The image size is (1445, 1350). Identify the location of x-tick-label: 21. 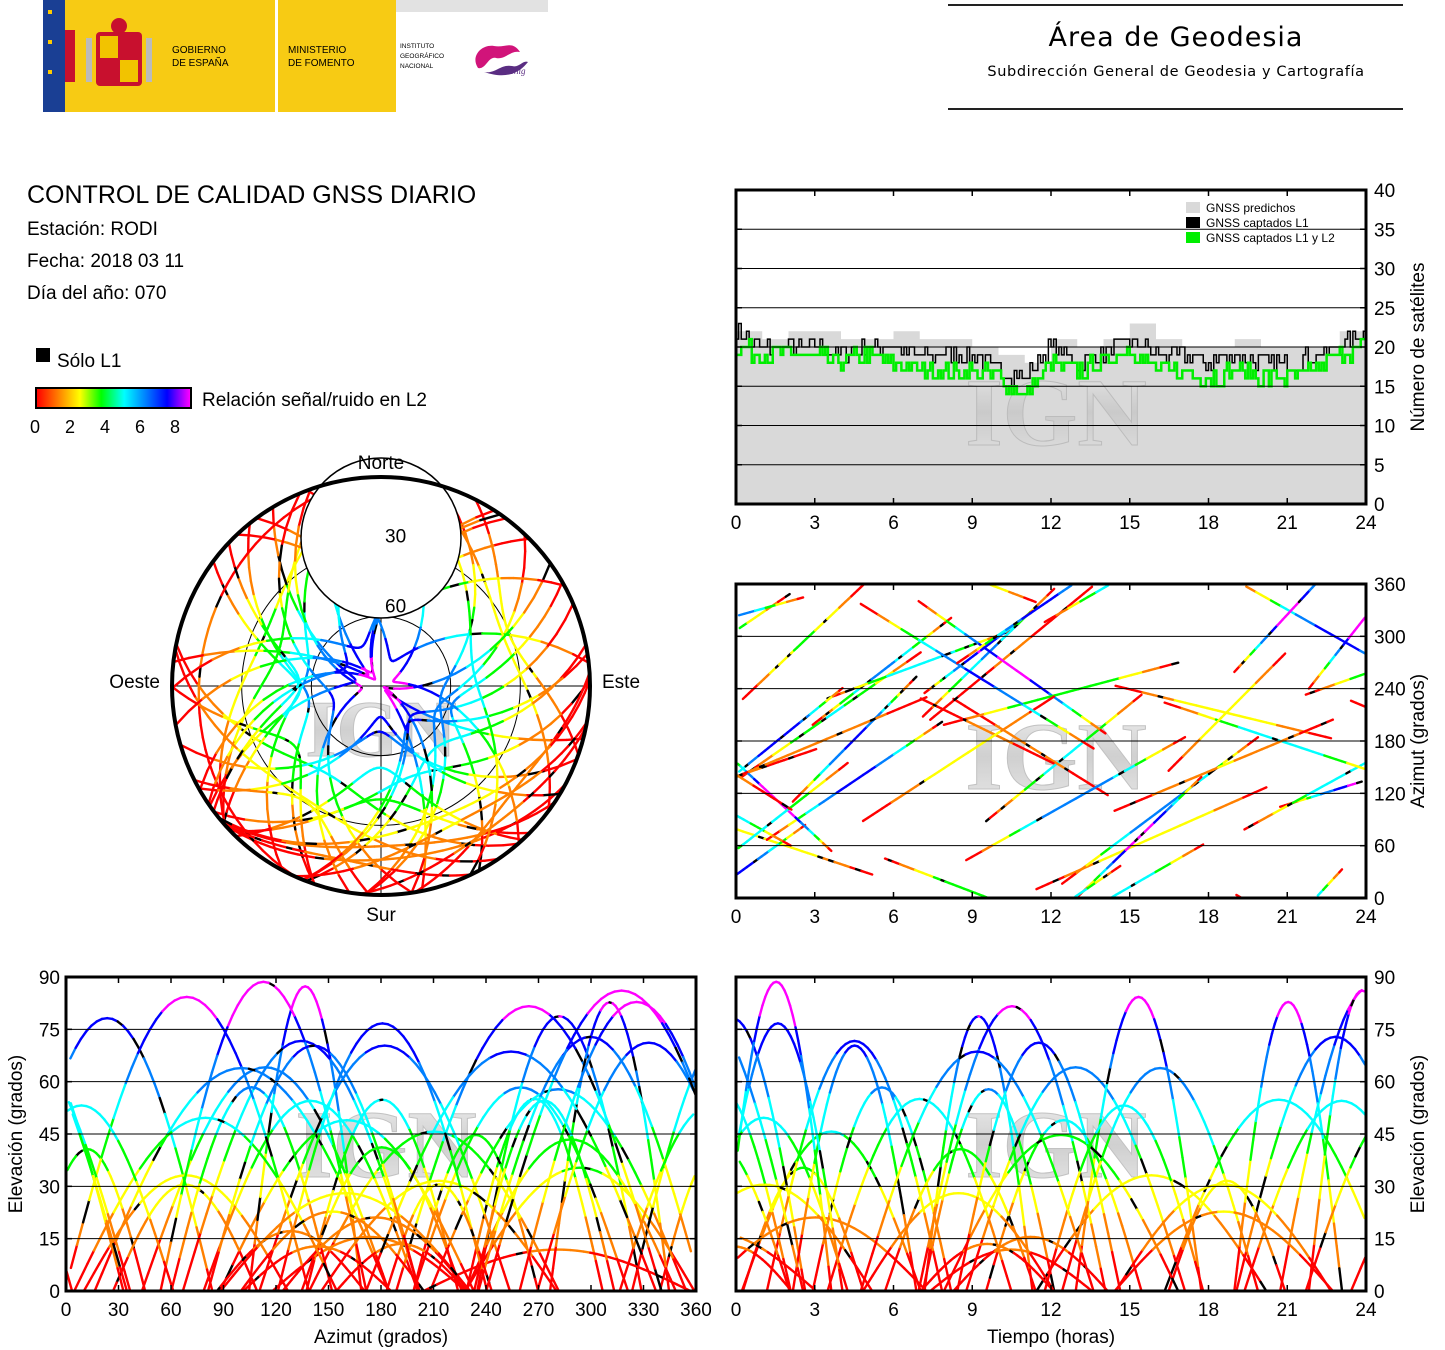
(1287, 523).